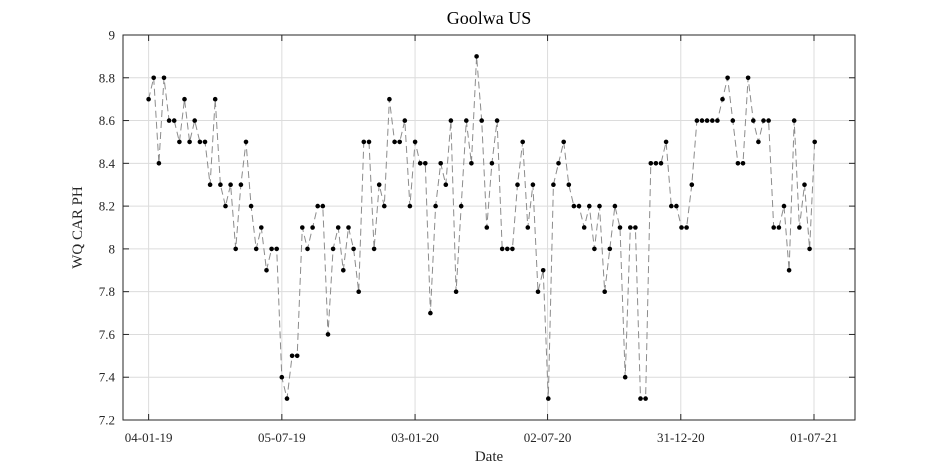  Describe the element at coordinates (107, 228) in the screenshot. I see `y-tick-labels: 7.2 7.4 7.6 7.8 8 8.2 8.4 8.6 8.8 9` at that location.